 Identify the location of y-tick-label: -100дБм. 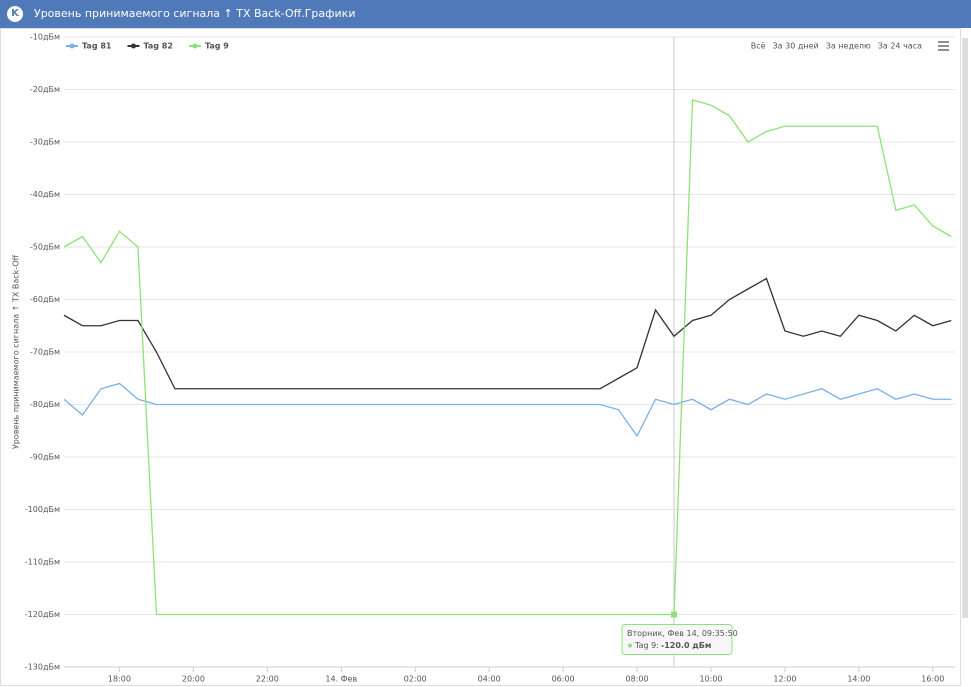
(42, 509).